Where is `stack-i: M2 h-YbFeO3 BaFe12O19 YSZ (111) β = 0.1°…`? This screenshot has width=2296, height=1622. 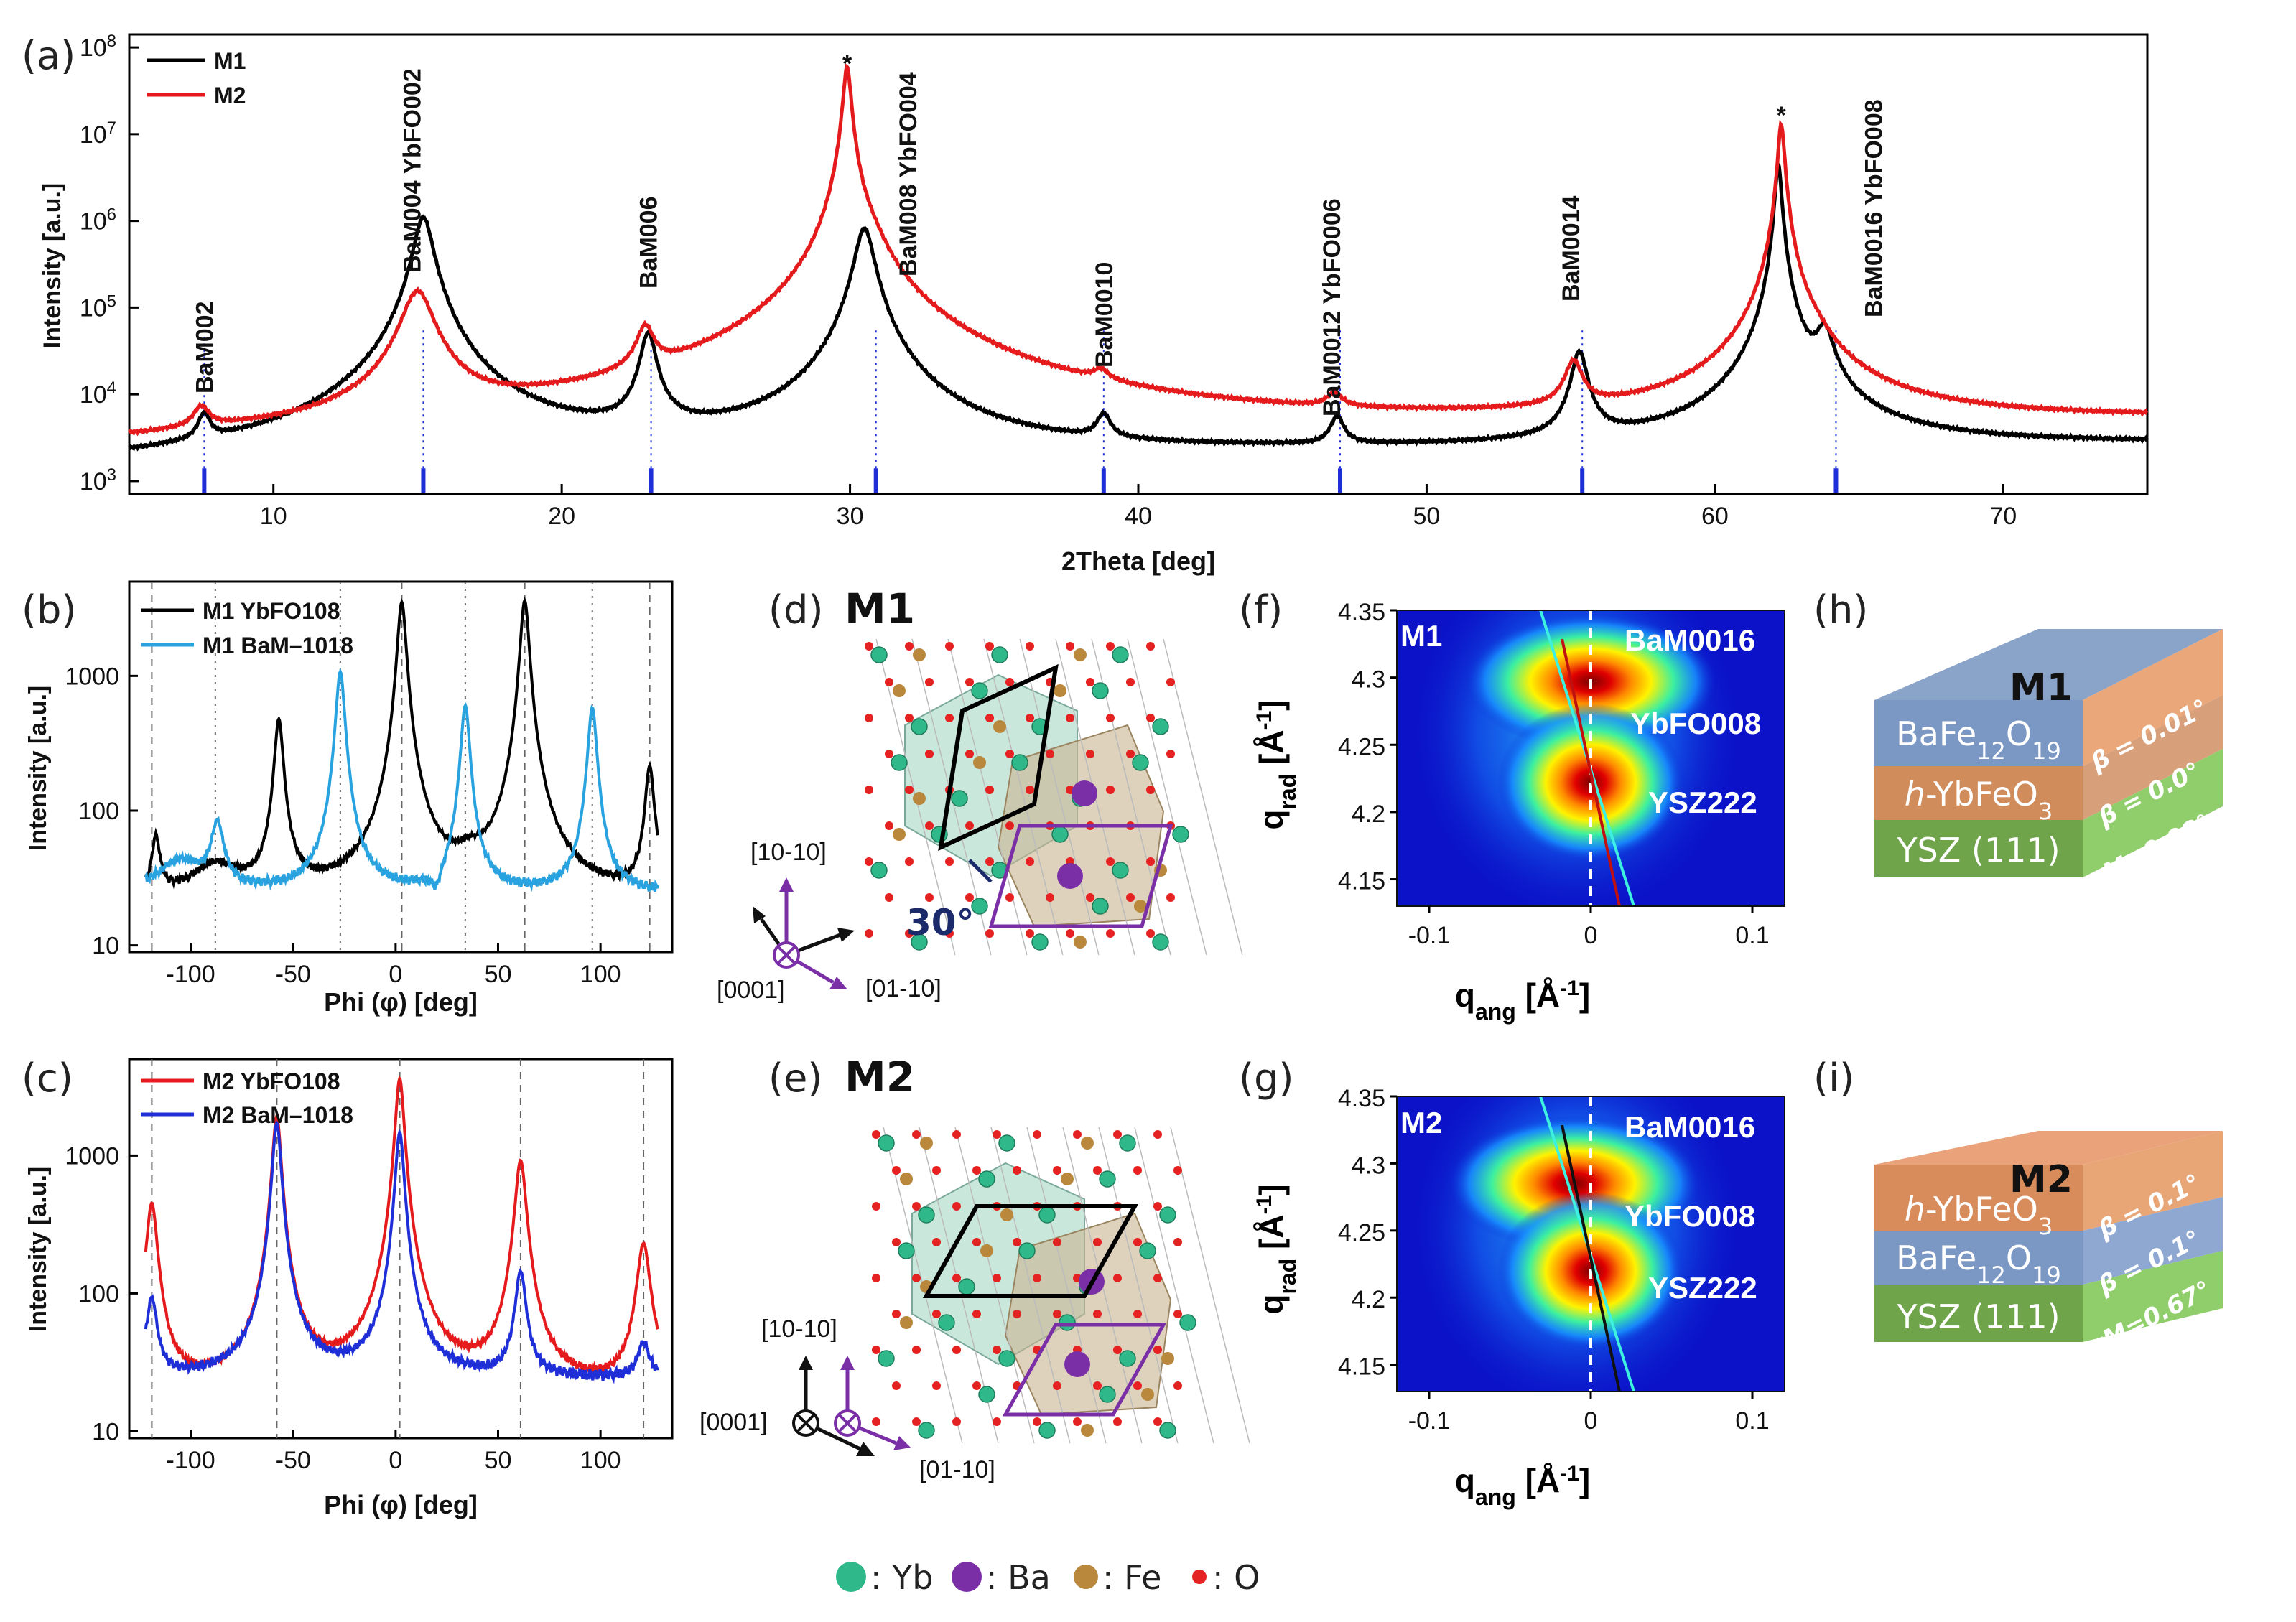 stack-i: M2 h-YbFeO3 BaFe12O19 YSZ (111) β = 0.1°… is located at coordinates (2048, 1246).